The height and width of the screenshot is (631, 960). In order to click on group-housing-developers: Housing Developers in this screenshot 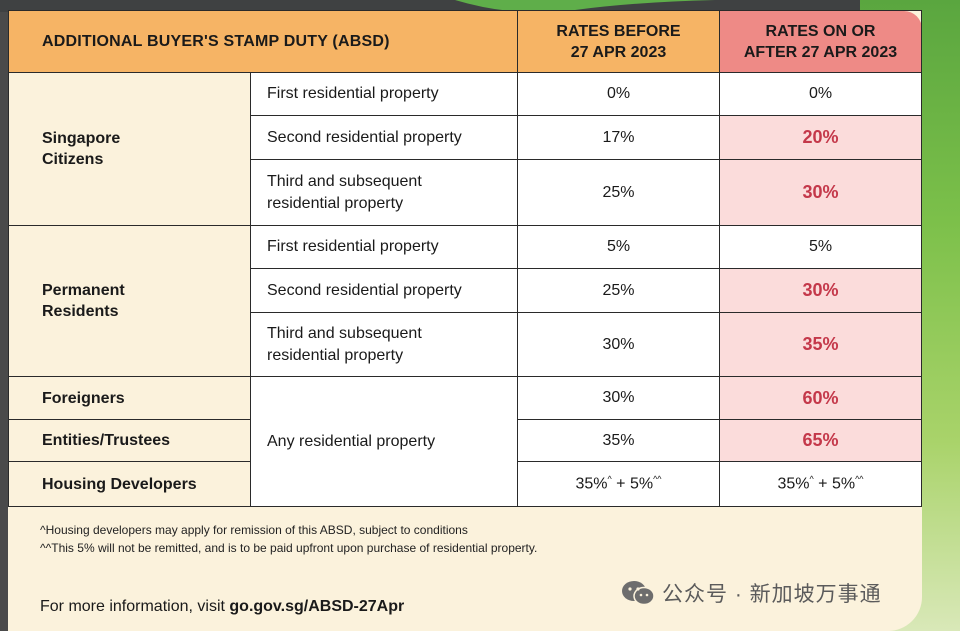, I will do `click(129, 484)`.